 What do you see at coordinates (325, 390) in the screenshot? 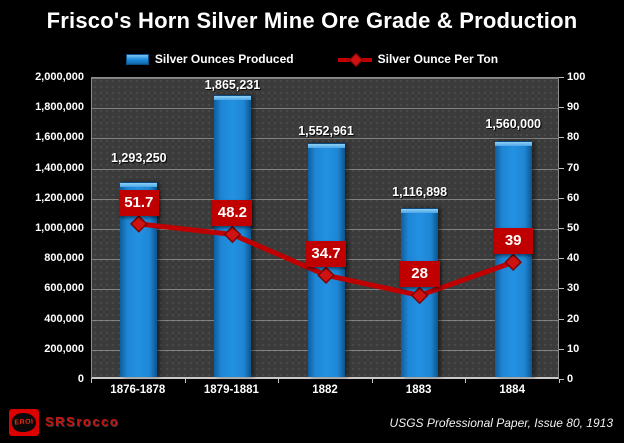
I see `x-axis-label: 1882` at bounding box center [325, 390].